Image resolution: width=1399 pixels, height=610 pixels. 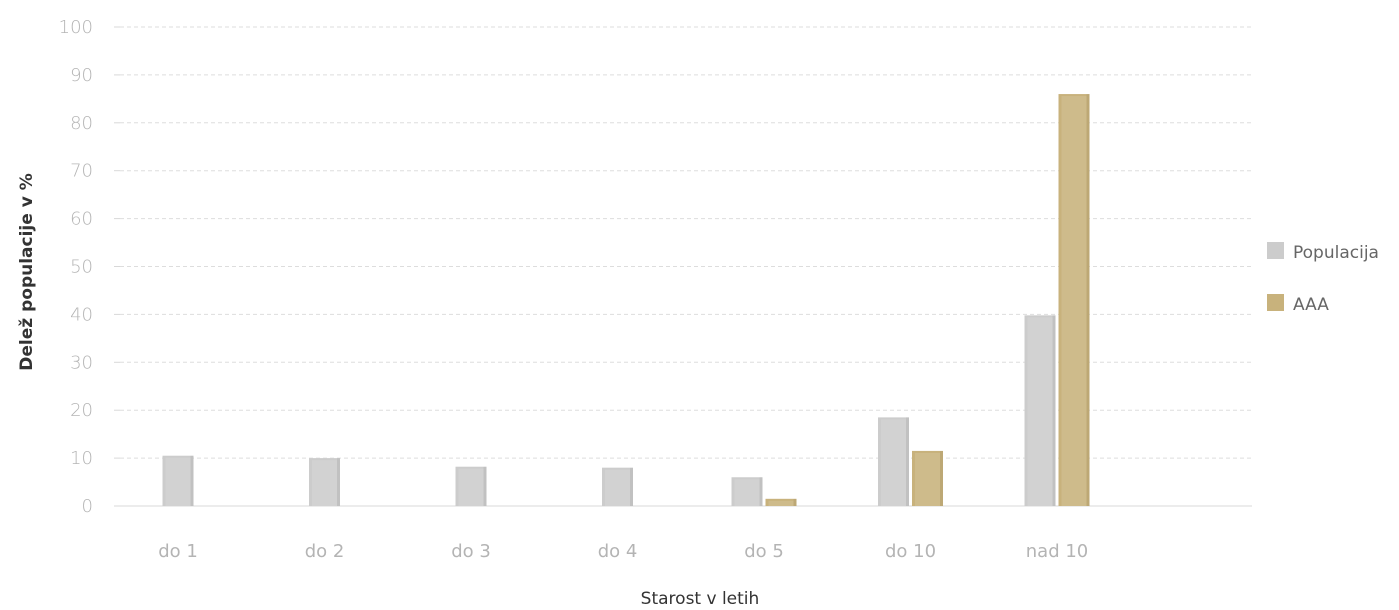 I want to click on x-axis-ticks: do 1 do 2 do 3 do 4 do 5 do 10 nad 10, so click(x=623, y=551).